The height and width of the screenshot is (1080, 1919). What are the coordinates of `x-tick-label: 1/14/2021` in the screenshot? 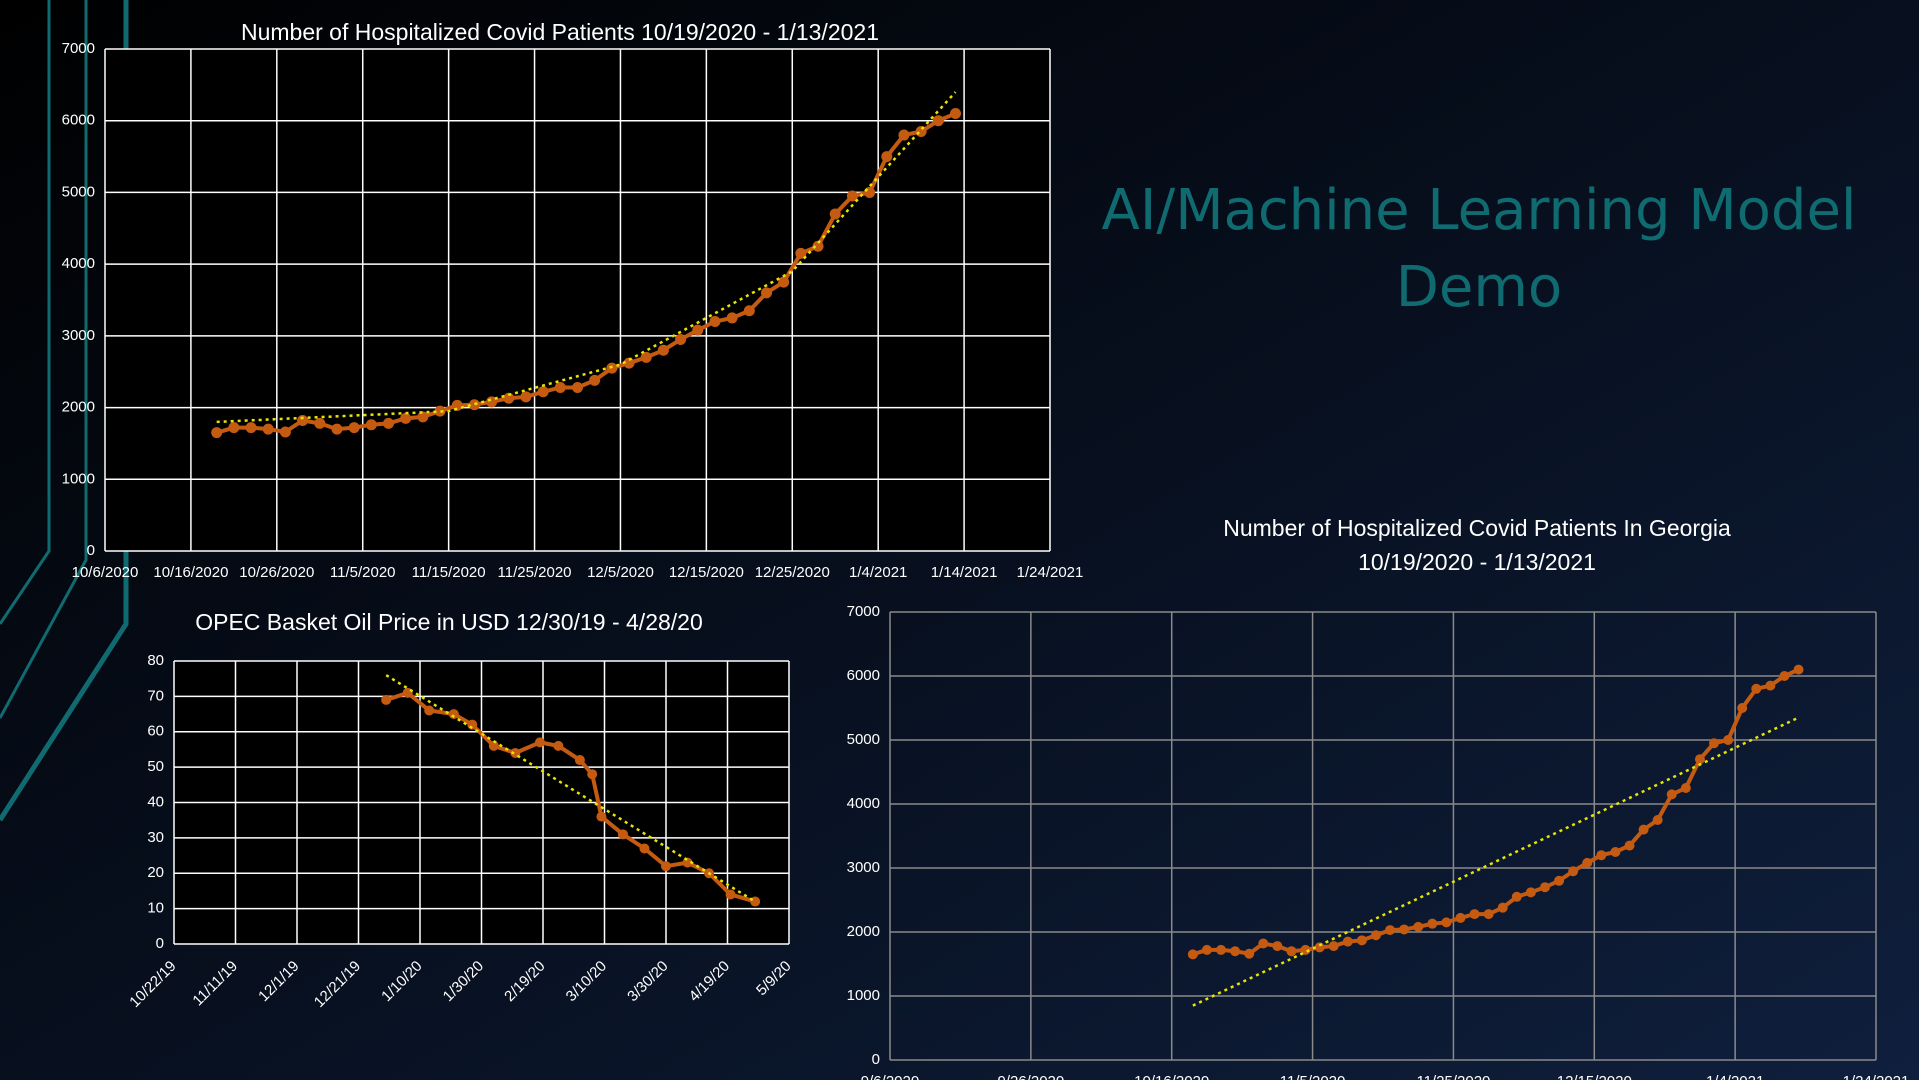 It's located at (964, 572).